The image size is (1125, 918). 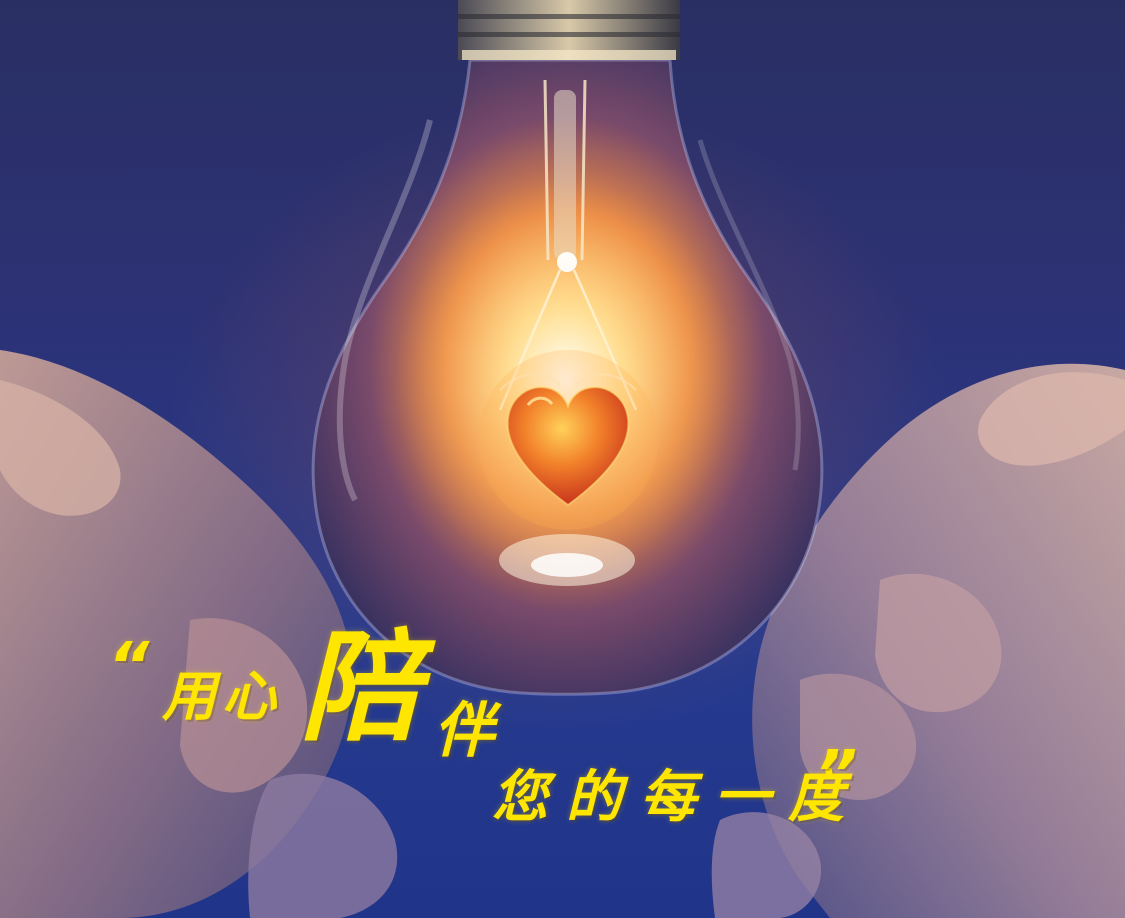 I want to click on slogan-part-a: 用心, so click(x=222, y=696).